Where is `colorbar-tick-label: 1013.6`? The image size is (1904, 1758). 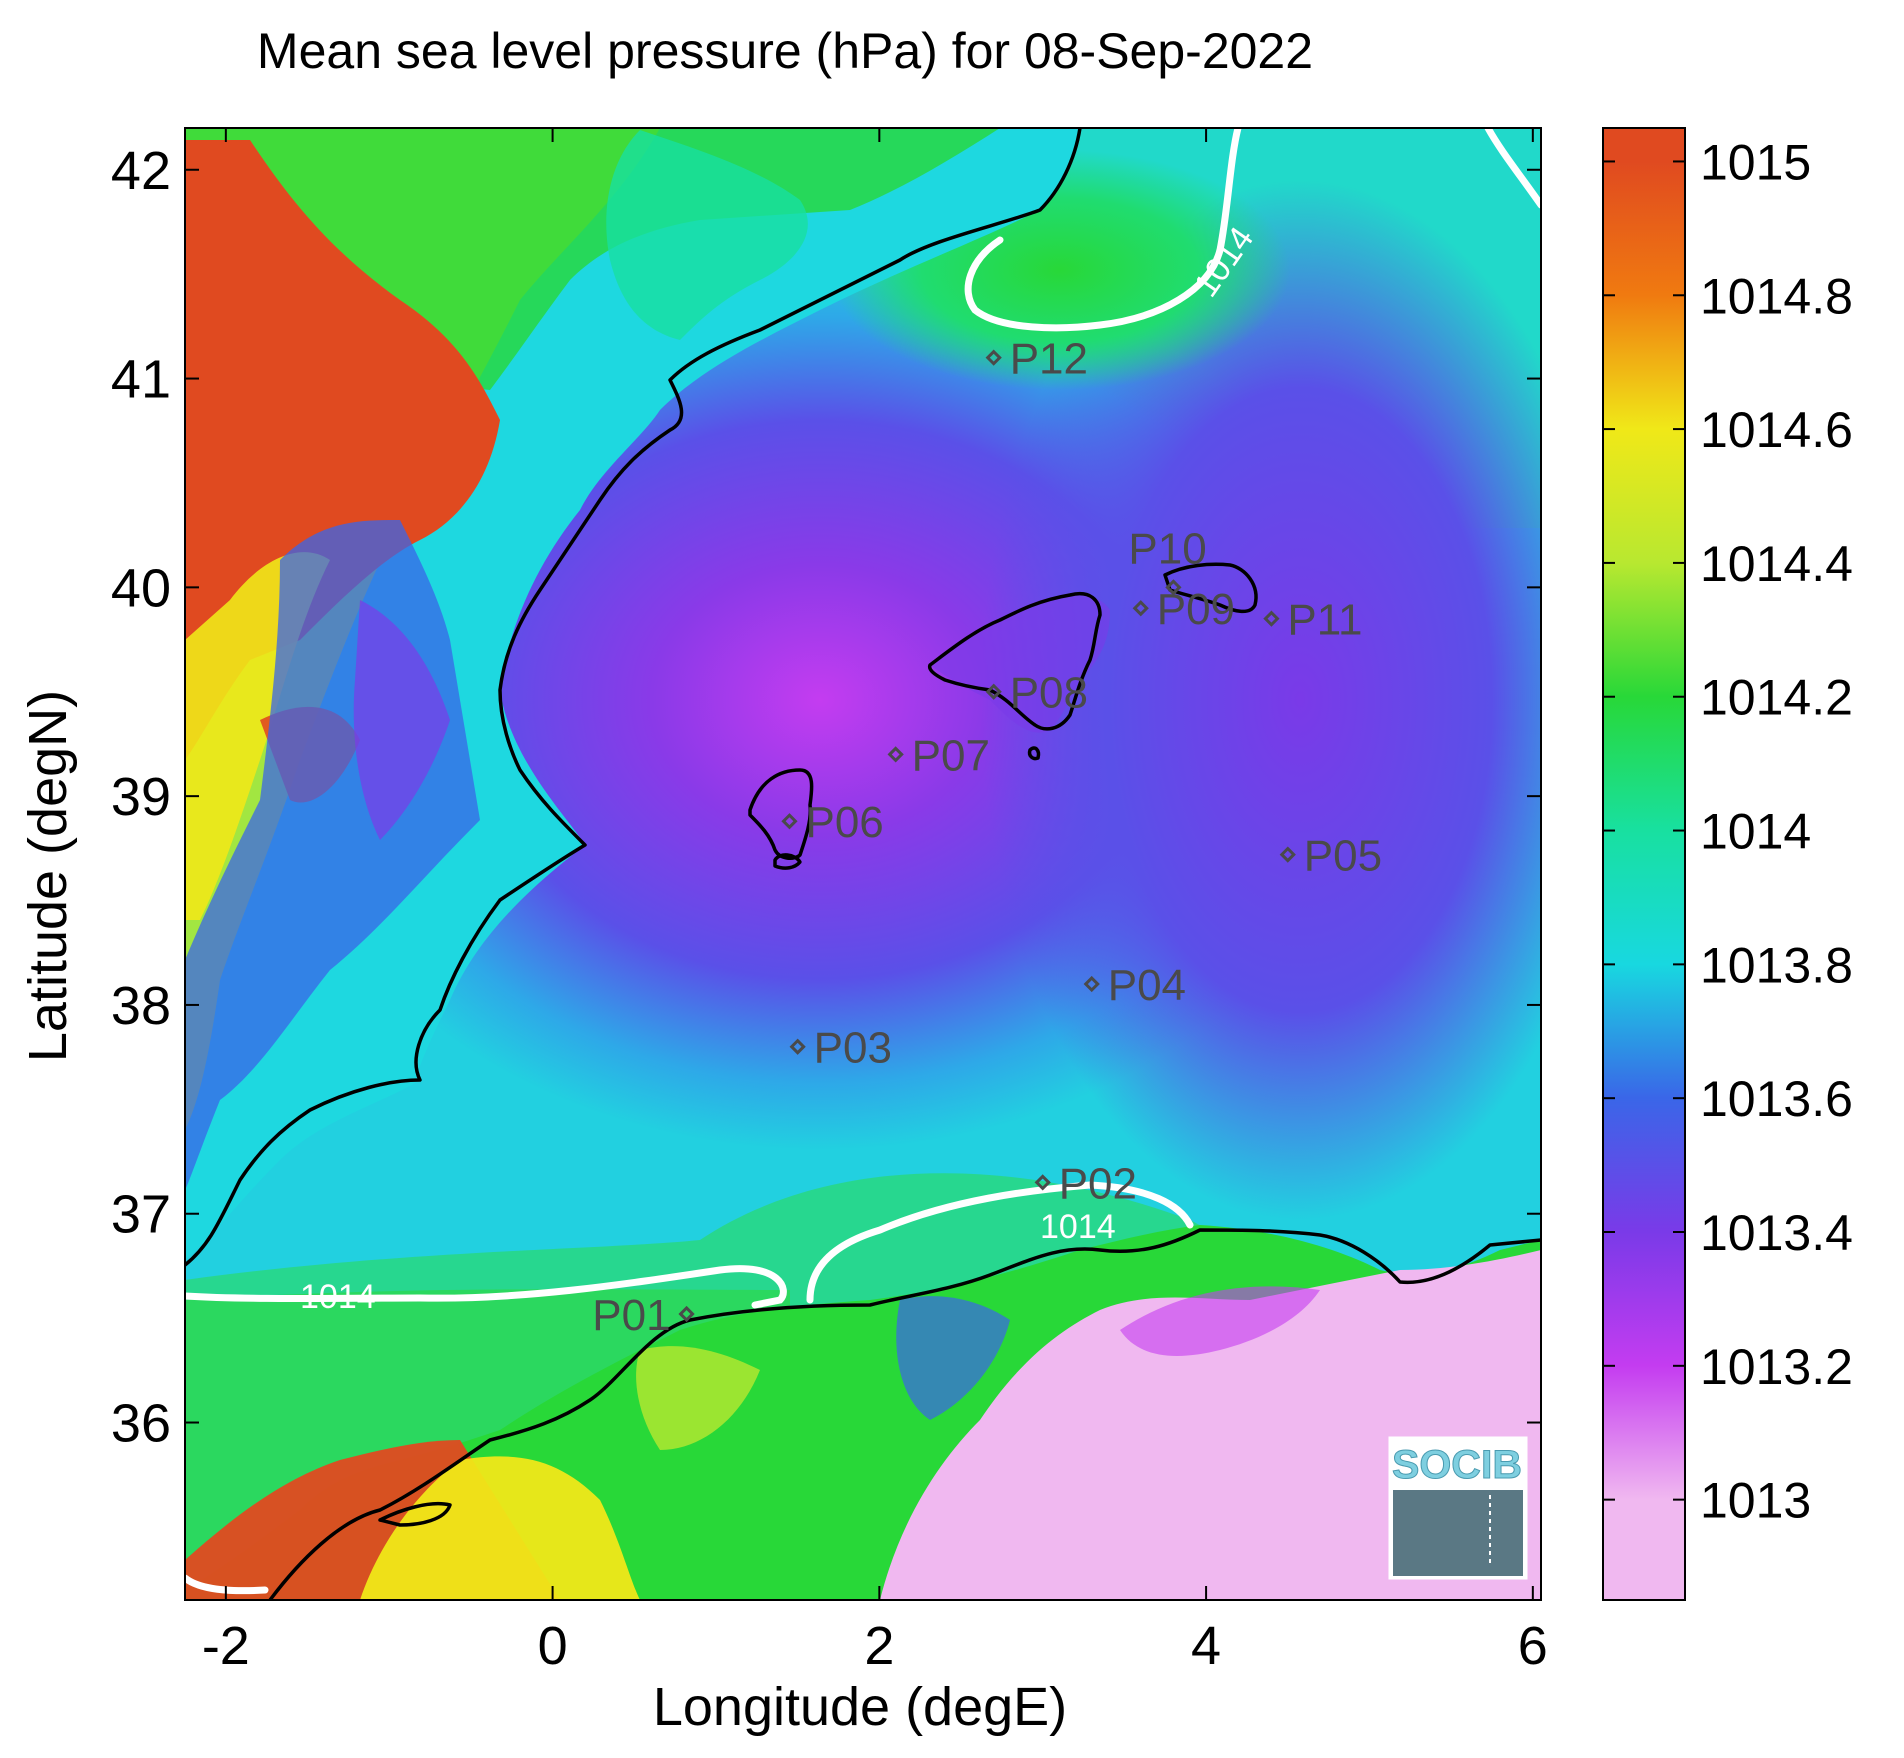 colorbar-tick-label: 1013.6 is located at coordinates (1776, 1099).